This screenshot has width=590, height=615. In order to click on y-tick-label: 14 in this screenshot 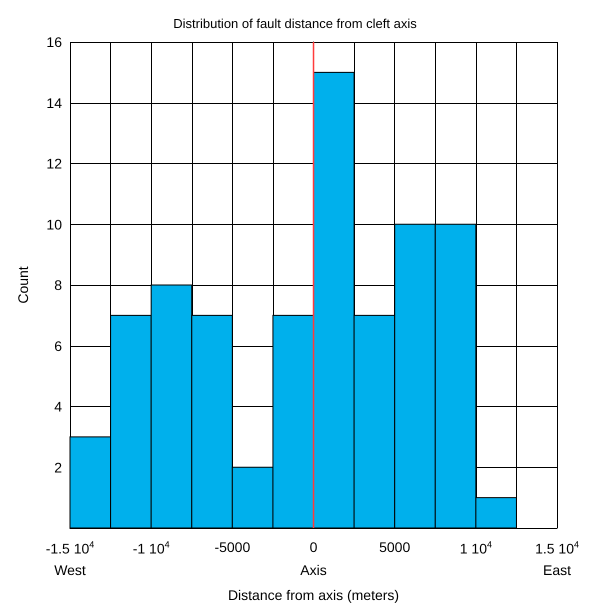, I will do `click(54, 102)`.